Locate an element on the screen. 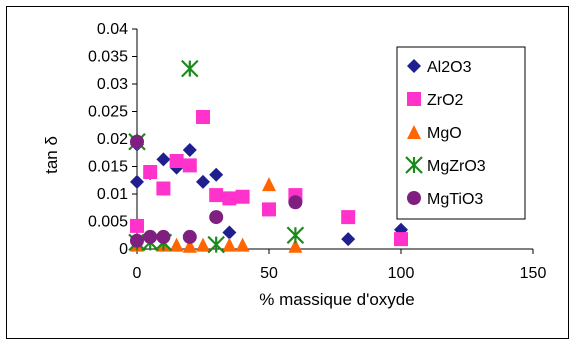 The height and width of the screenshot is (347, 577). x-tick-label: 50 is located at coordinates (269, 273).